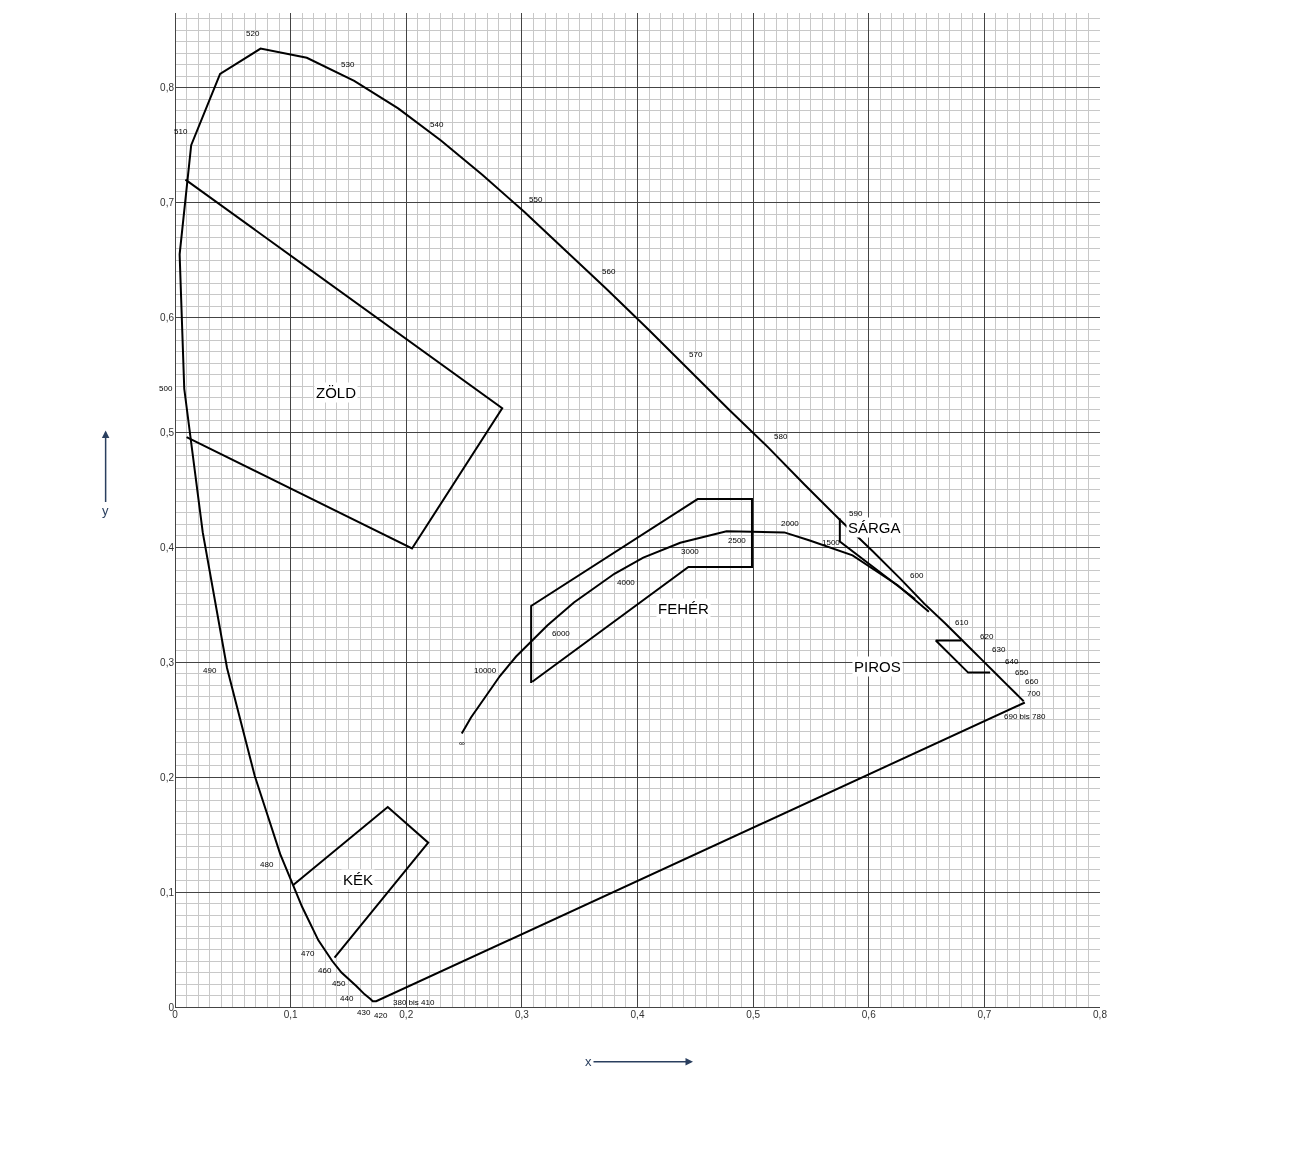  I want to click on annotation: 630, so click(999, 649).